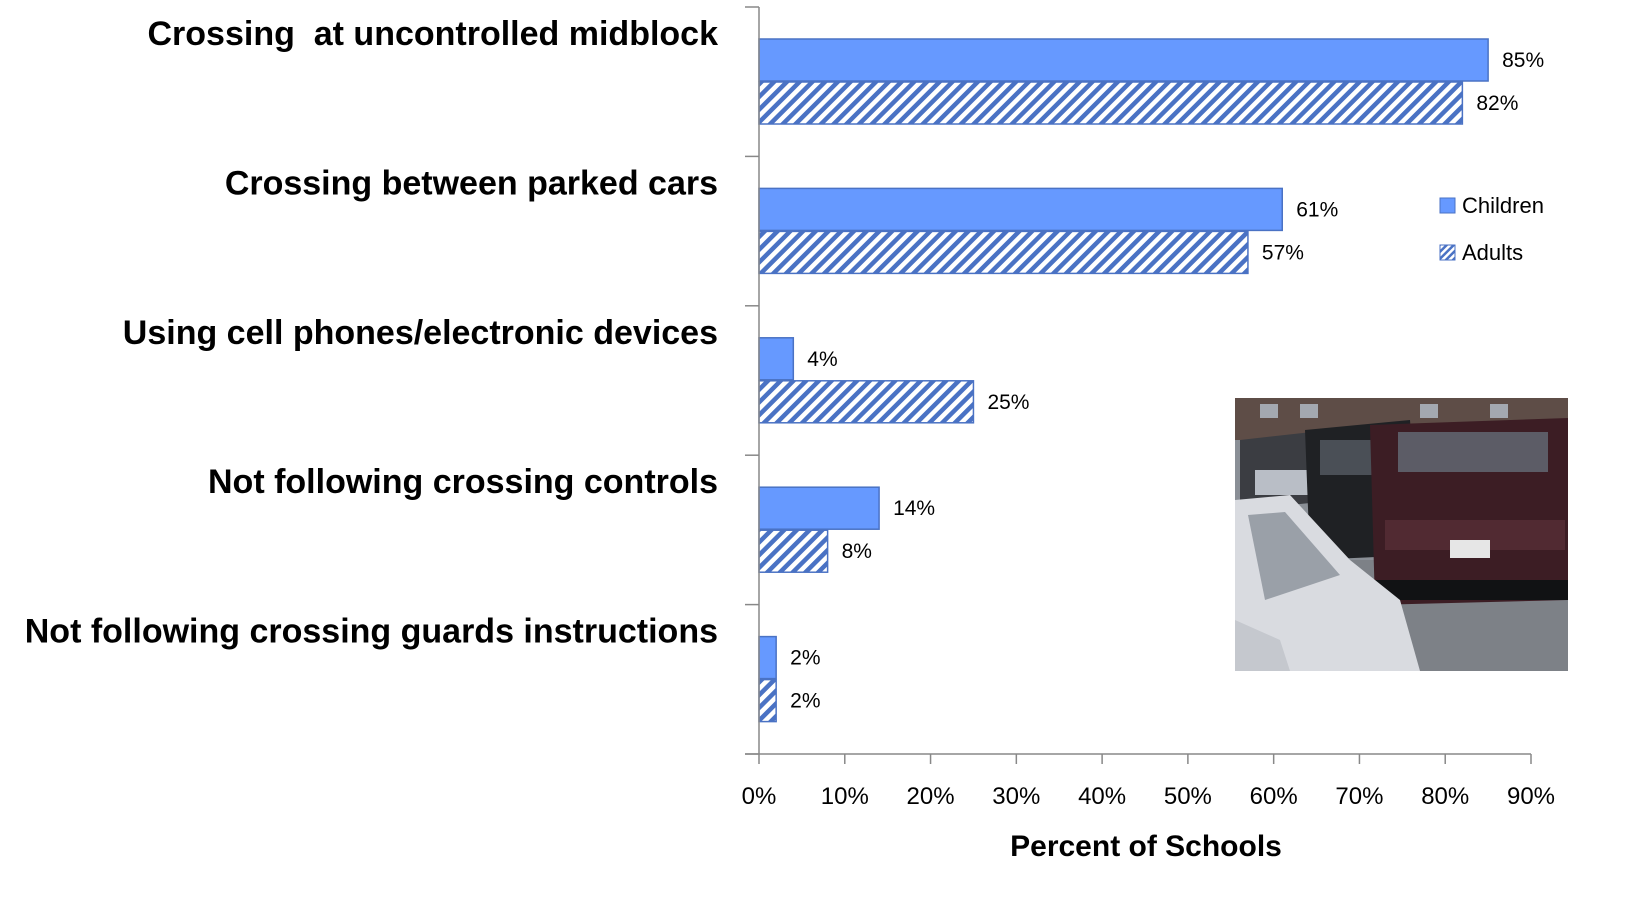 This screenshot has width=1633, height=899. I want to click on legend-label-adults: Adults, so click(1492, 252).